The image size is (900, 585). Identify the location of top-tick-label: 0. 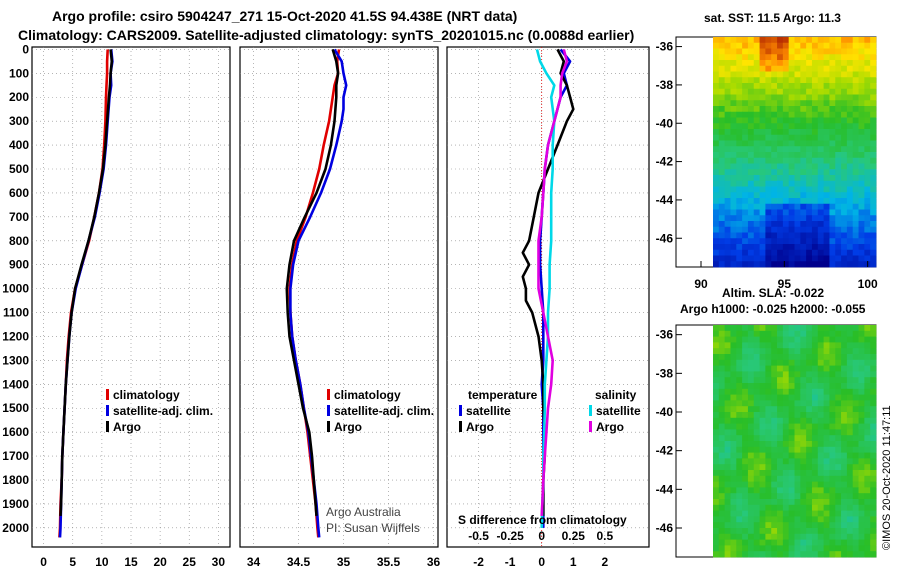
(541, 536).